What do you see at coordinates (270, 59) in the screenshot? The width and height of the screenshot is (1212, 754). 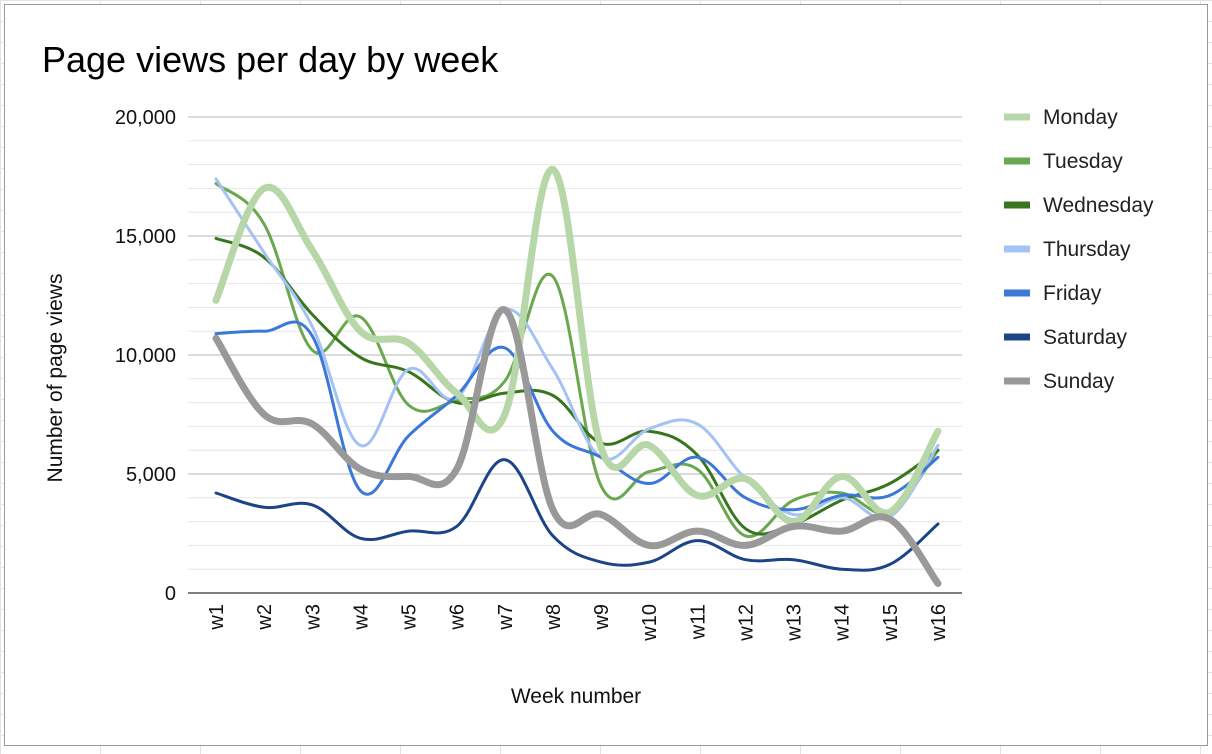 I see `chart-title: Page views per day by week` at bounding box center [270, 59].